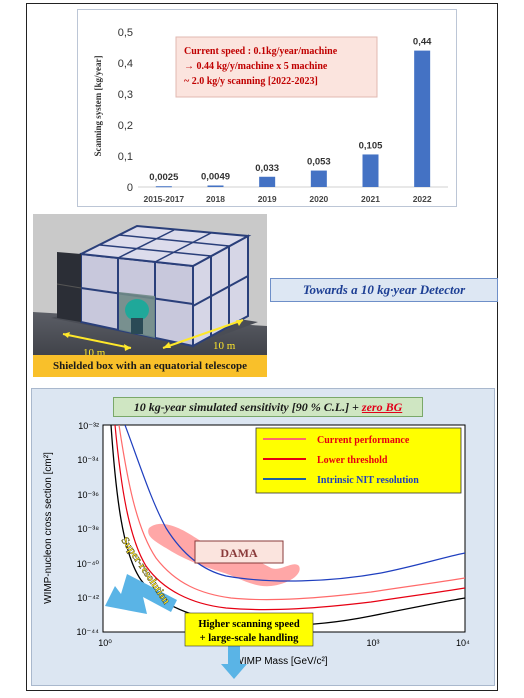 The height and width of the screenshot is (698, 524). Describe the element at coordinates (215, 176) in the screenshot. I see `bar-value-label: 0,0049` at that location.